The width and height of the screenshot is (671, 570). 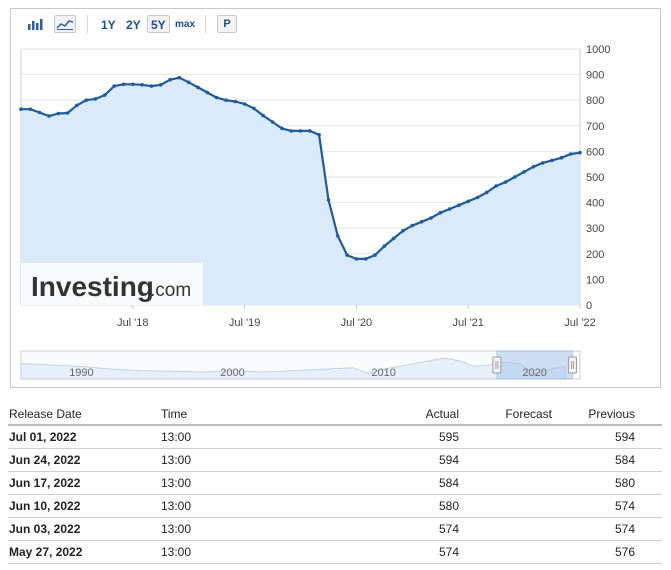 I want to click on previous-cell: 580, so click(x=624, y=483).